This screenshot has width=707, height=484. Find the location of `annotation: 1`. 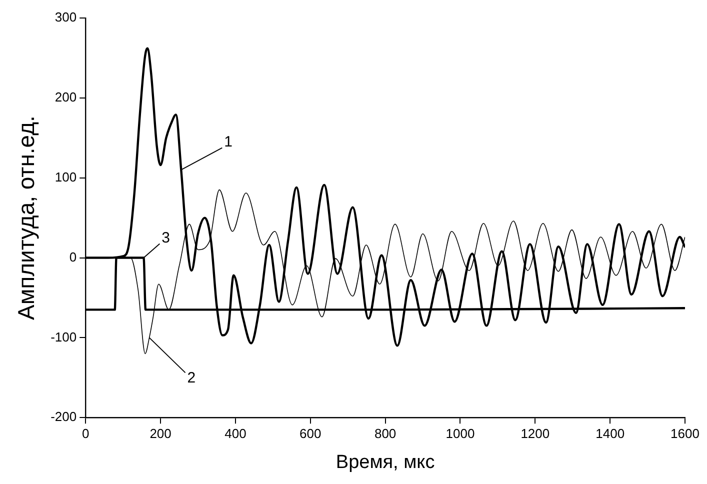

annotation: 1 is located at coordinates (228, 141).